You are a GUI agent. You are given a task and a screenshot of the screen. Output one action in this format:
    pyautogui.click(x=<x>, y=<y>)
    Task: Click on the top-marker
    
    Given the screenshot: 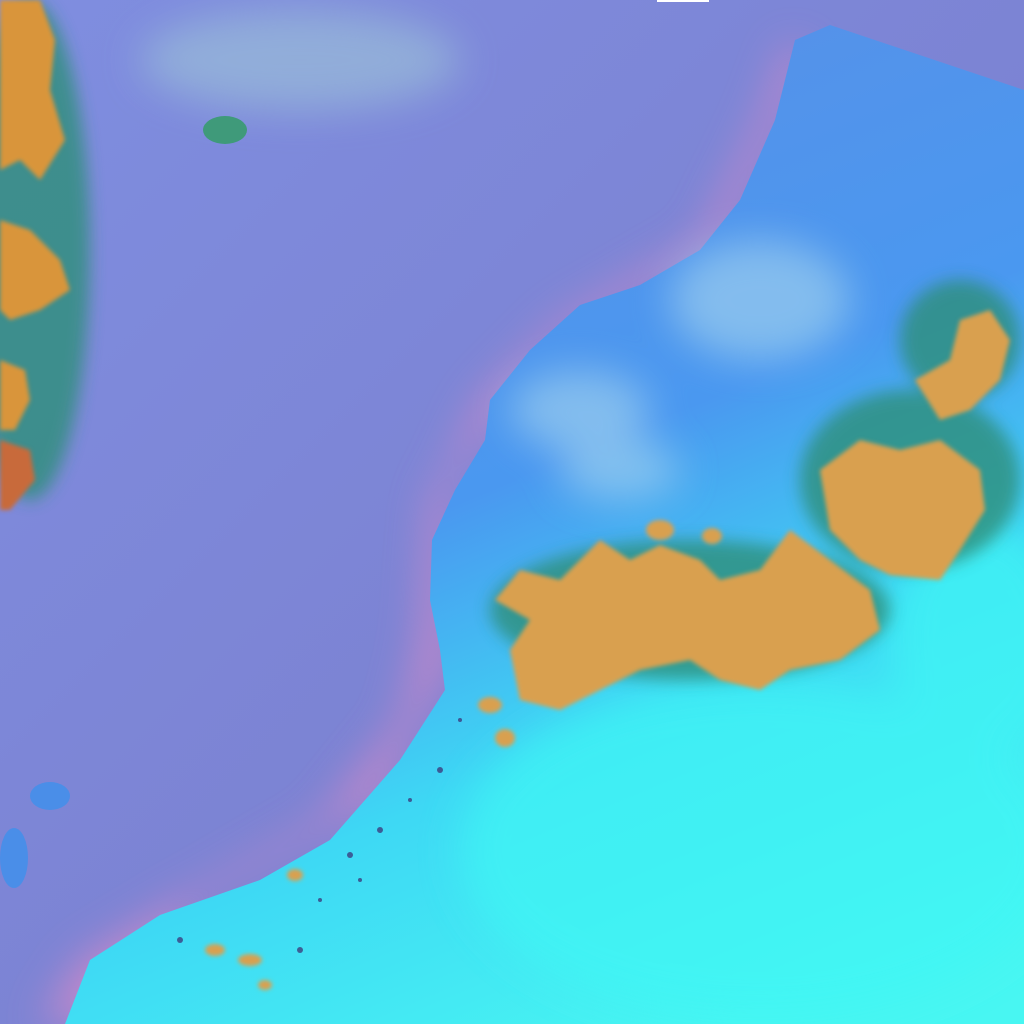 What is the action you would take?
    pyautogui.click(x=683, y=1)
    